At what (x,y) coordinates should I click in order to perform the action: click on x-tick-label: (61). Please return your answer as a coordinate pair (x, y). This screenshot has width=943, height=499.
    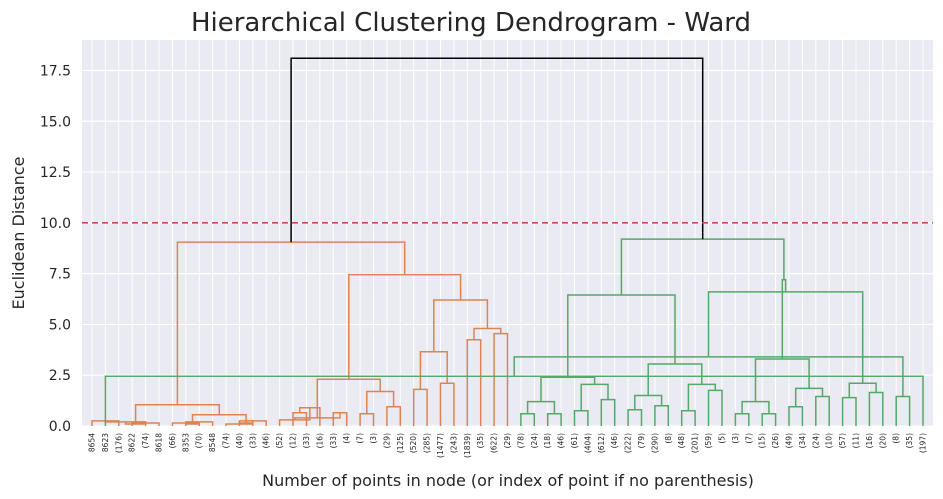
    Looking at the image, I should click on (574, 440).